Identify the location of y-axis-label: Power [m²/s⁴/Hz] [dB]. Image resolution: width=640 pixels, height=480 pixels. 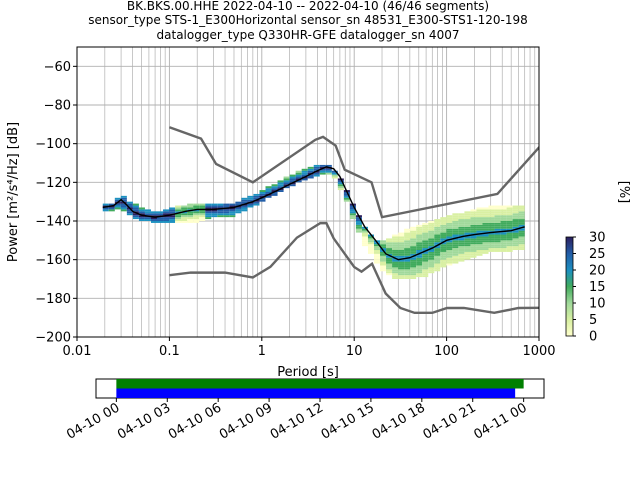
(13, 192).